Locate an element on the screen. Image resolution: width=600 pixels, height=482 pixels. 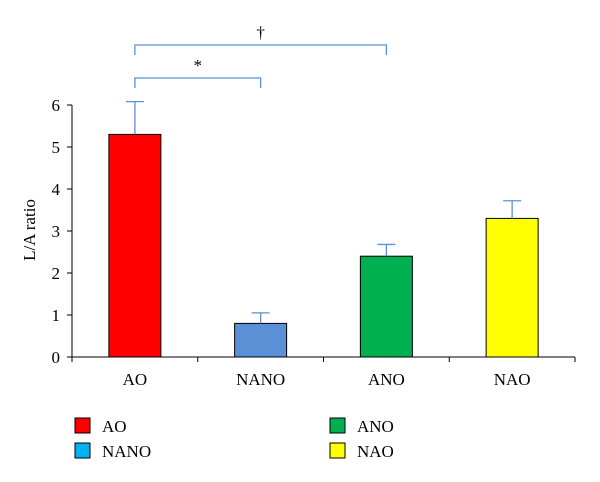
significance-bracket: * is located at coordinates (198, 72).